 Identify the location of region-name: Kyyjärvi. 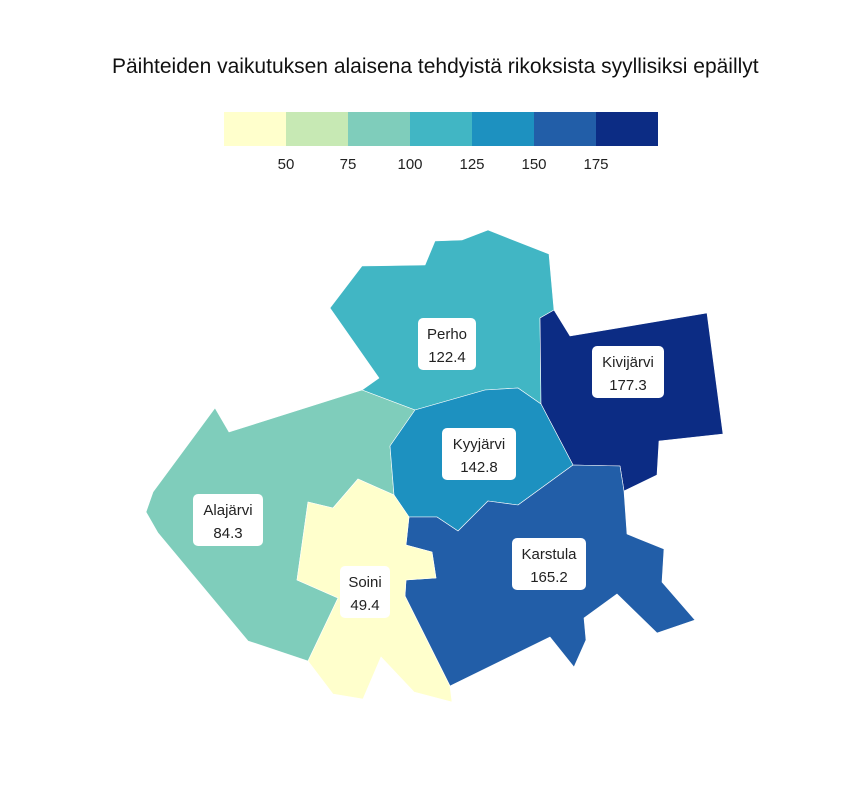
(479, 444).